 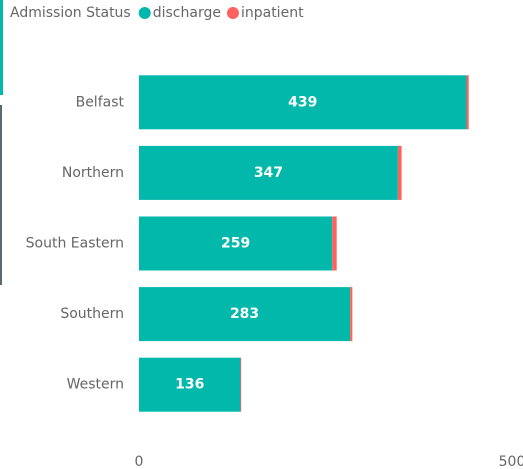 I want to click on x-tick-label: 500, so click(x=511, y=461).